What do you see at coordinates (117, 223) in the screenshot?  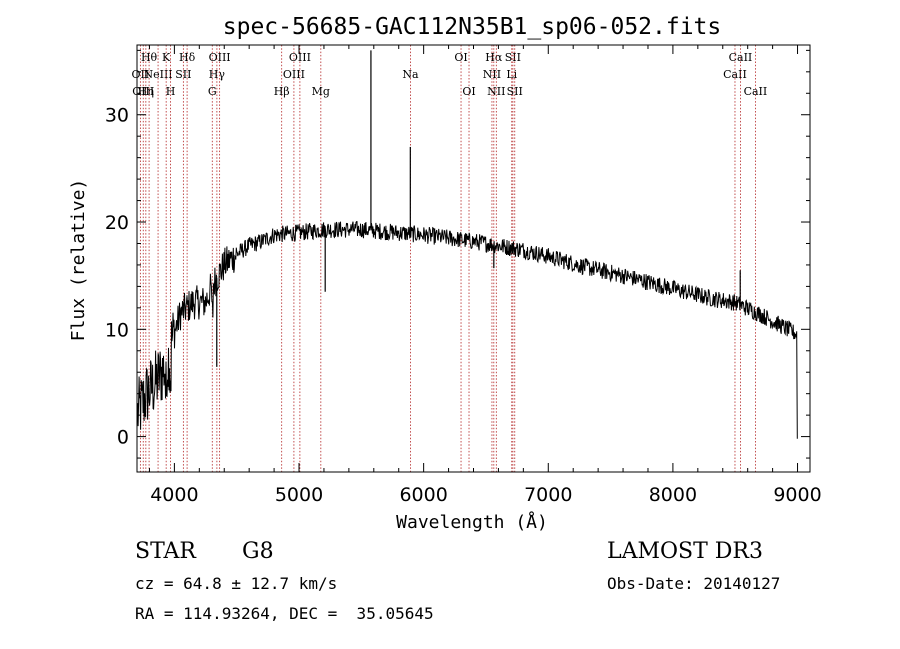 I see `y-tick-label-2: 20` at bounding box center [117, 223].